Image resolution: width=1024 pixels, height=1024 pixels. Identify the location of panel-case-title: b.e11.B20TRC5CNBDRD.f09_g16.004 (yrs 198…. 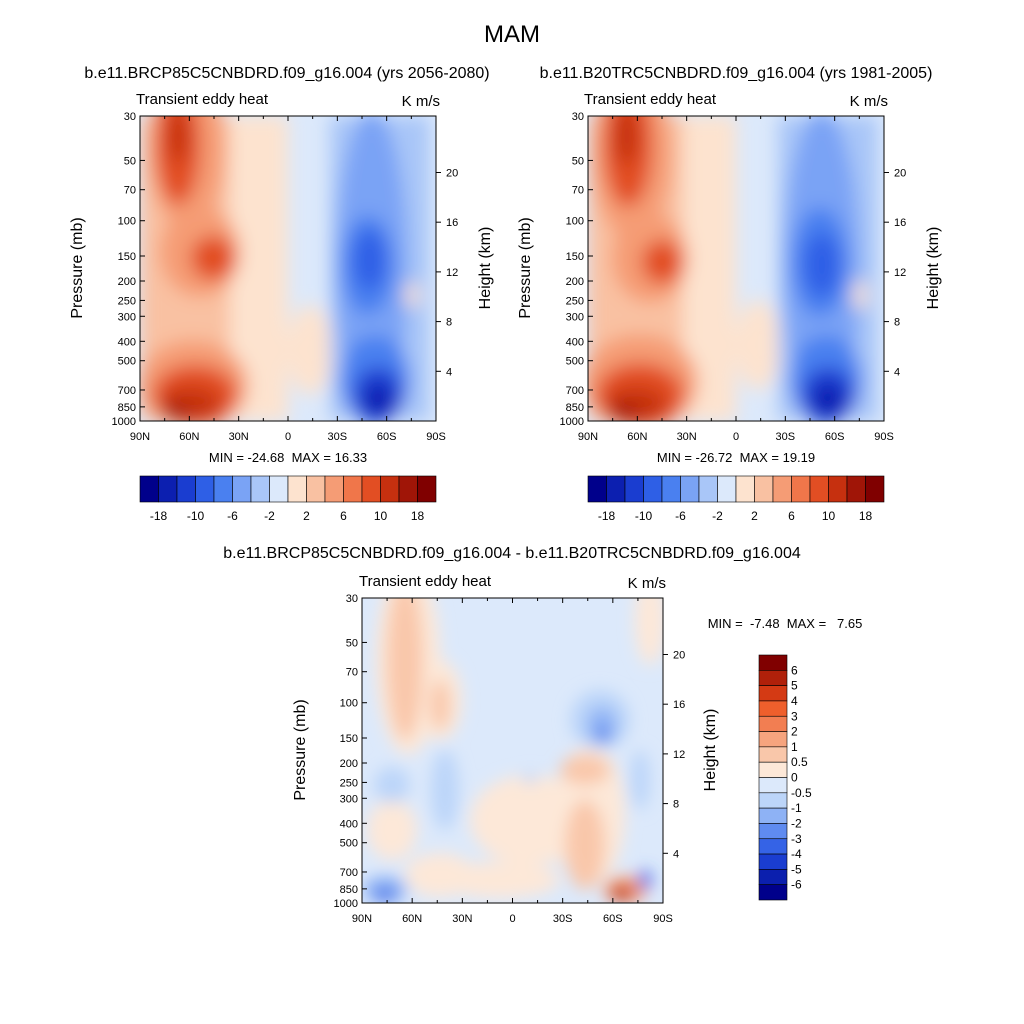
(736, 73).